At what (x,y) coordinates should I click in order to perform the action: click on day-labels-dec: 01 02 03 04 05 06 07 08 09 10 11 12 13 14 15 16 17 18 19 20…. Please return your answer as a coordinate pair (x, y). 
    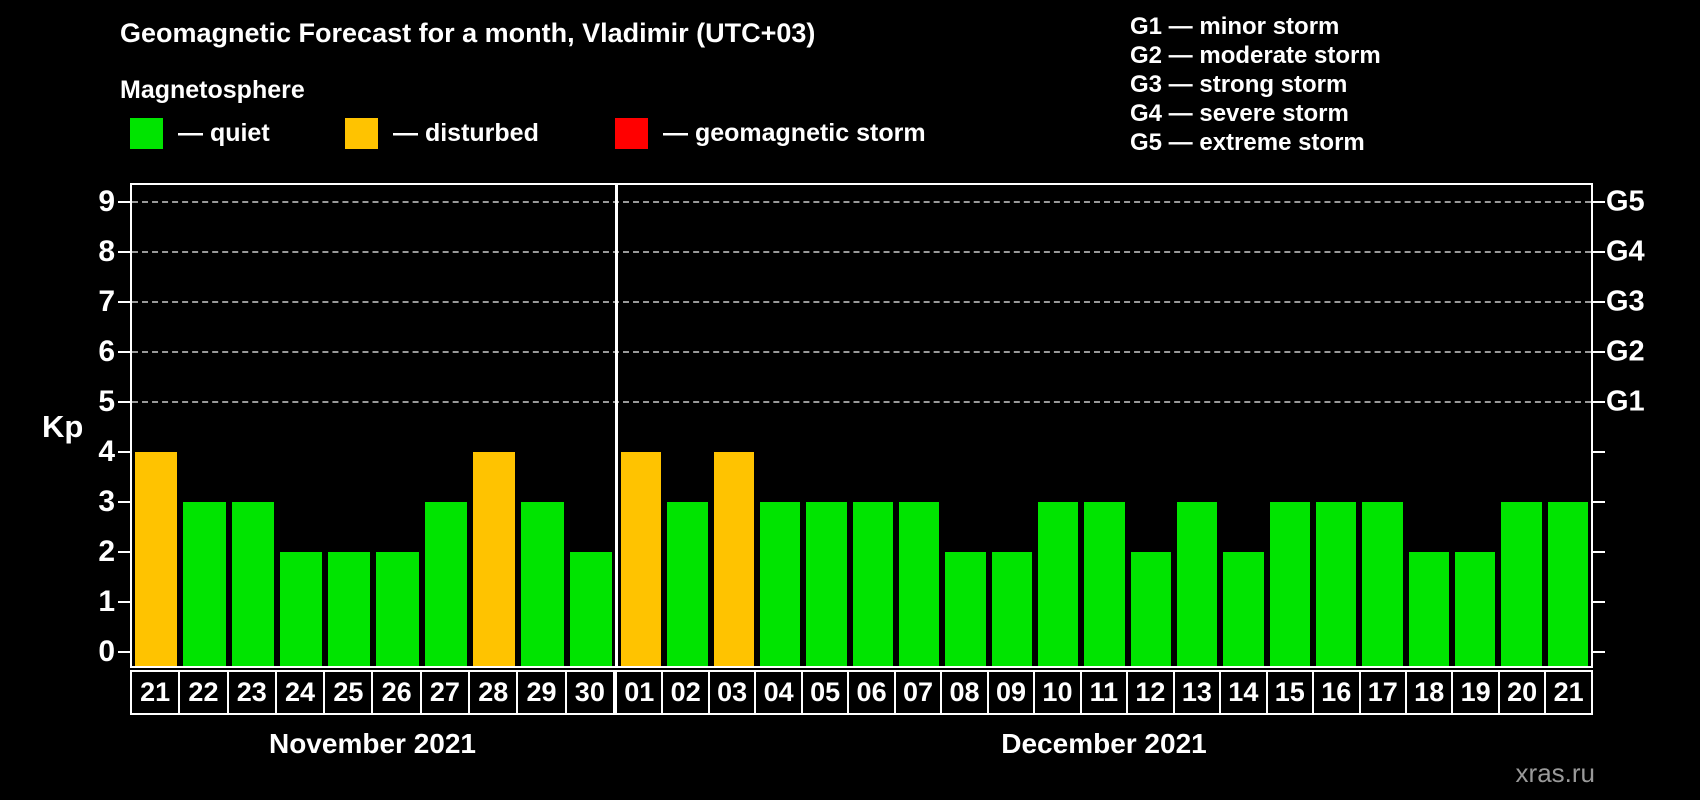
    Looking at the image, I should click on (1104, 692).